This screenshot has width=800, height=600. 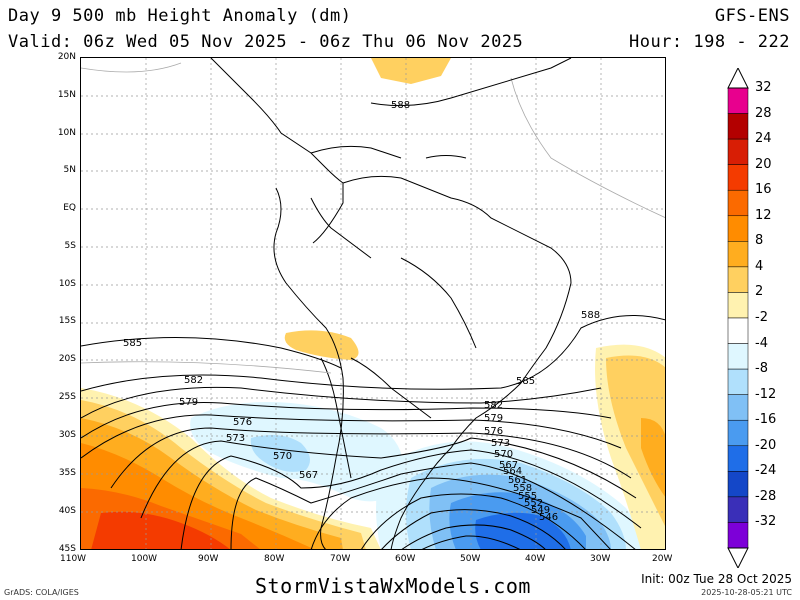 What do you see at coordinates (759, 241) in the screenshot?
I see `colorbar-label: 8` at bounding box center [759, 241].